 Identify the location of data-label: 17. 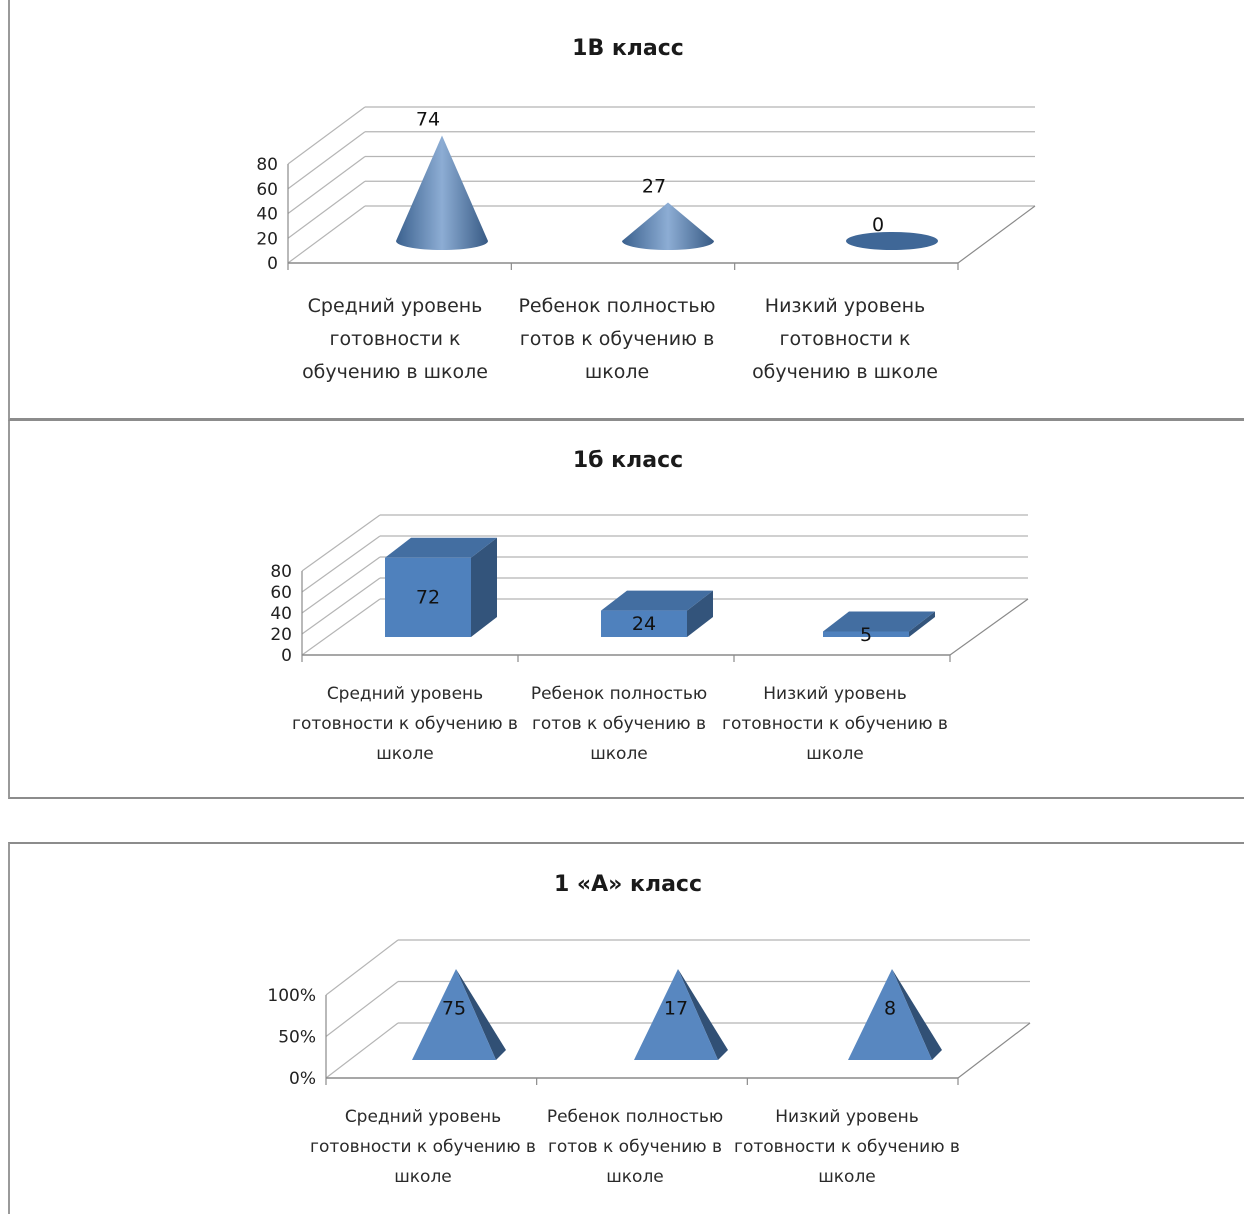
(676, 1008).